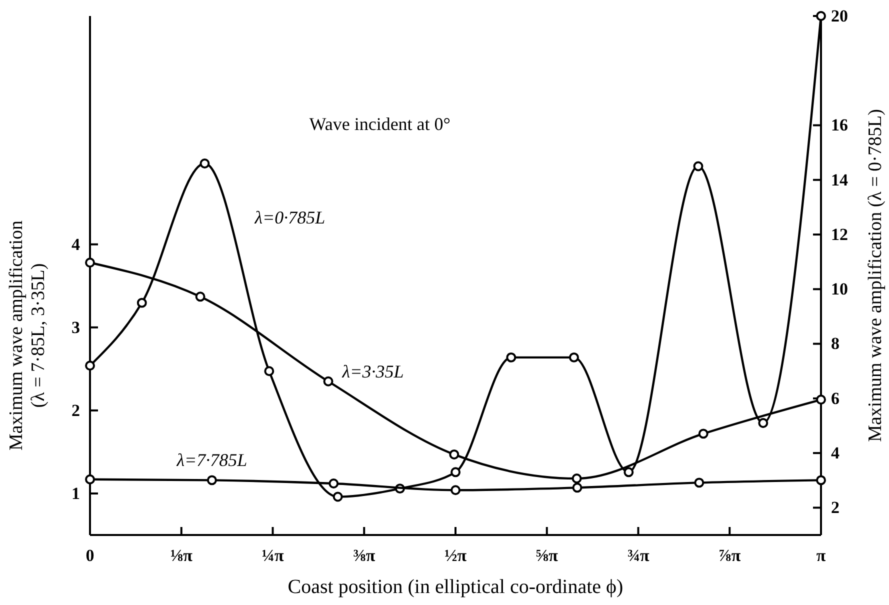  Describe the element at coordinates (380, 124) in the screenshot. I see `annotation: Wave incident at 0°` at that location.